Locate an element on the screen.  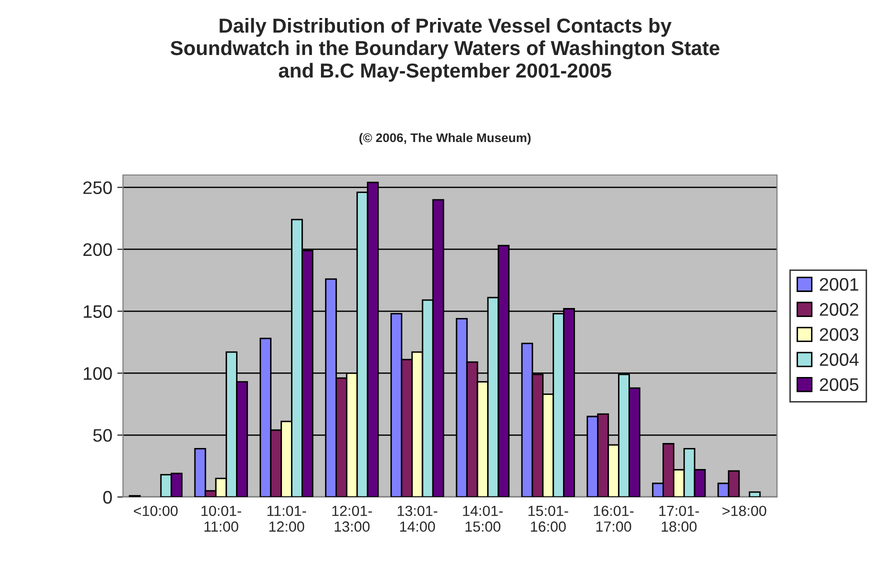
x-tick-label: 16:01- 17:00 is located at coordinates (614, 519).